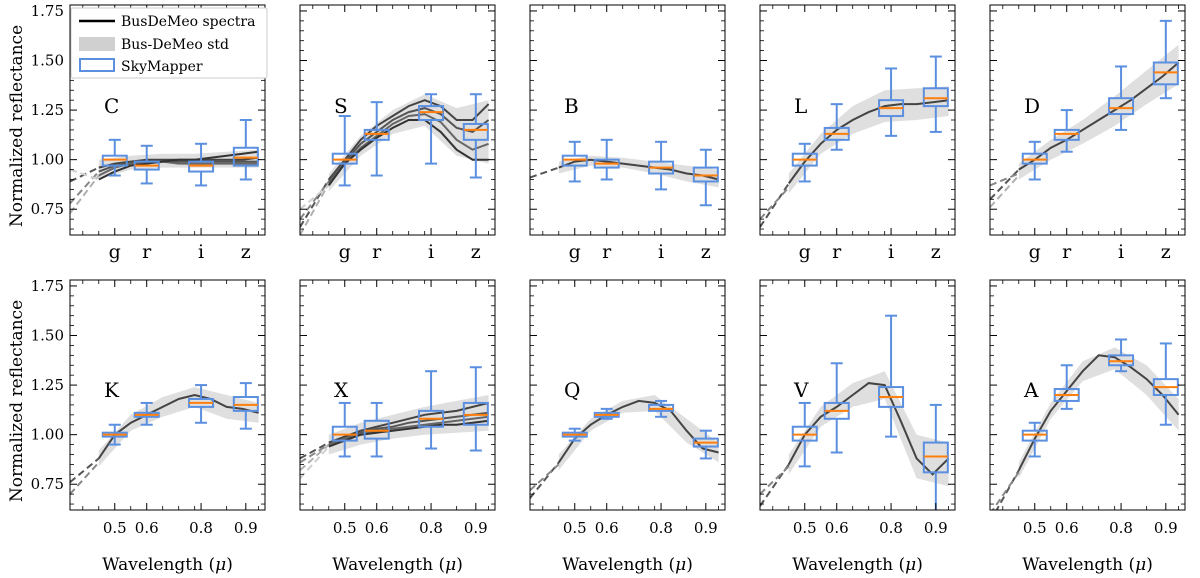 This screenshot has height=578, width=1200. What do you see at coordinates (147, 528) in the screenshot?
I see `x-tick-label: 0.6` at bounding box center [147, 528].